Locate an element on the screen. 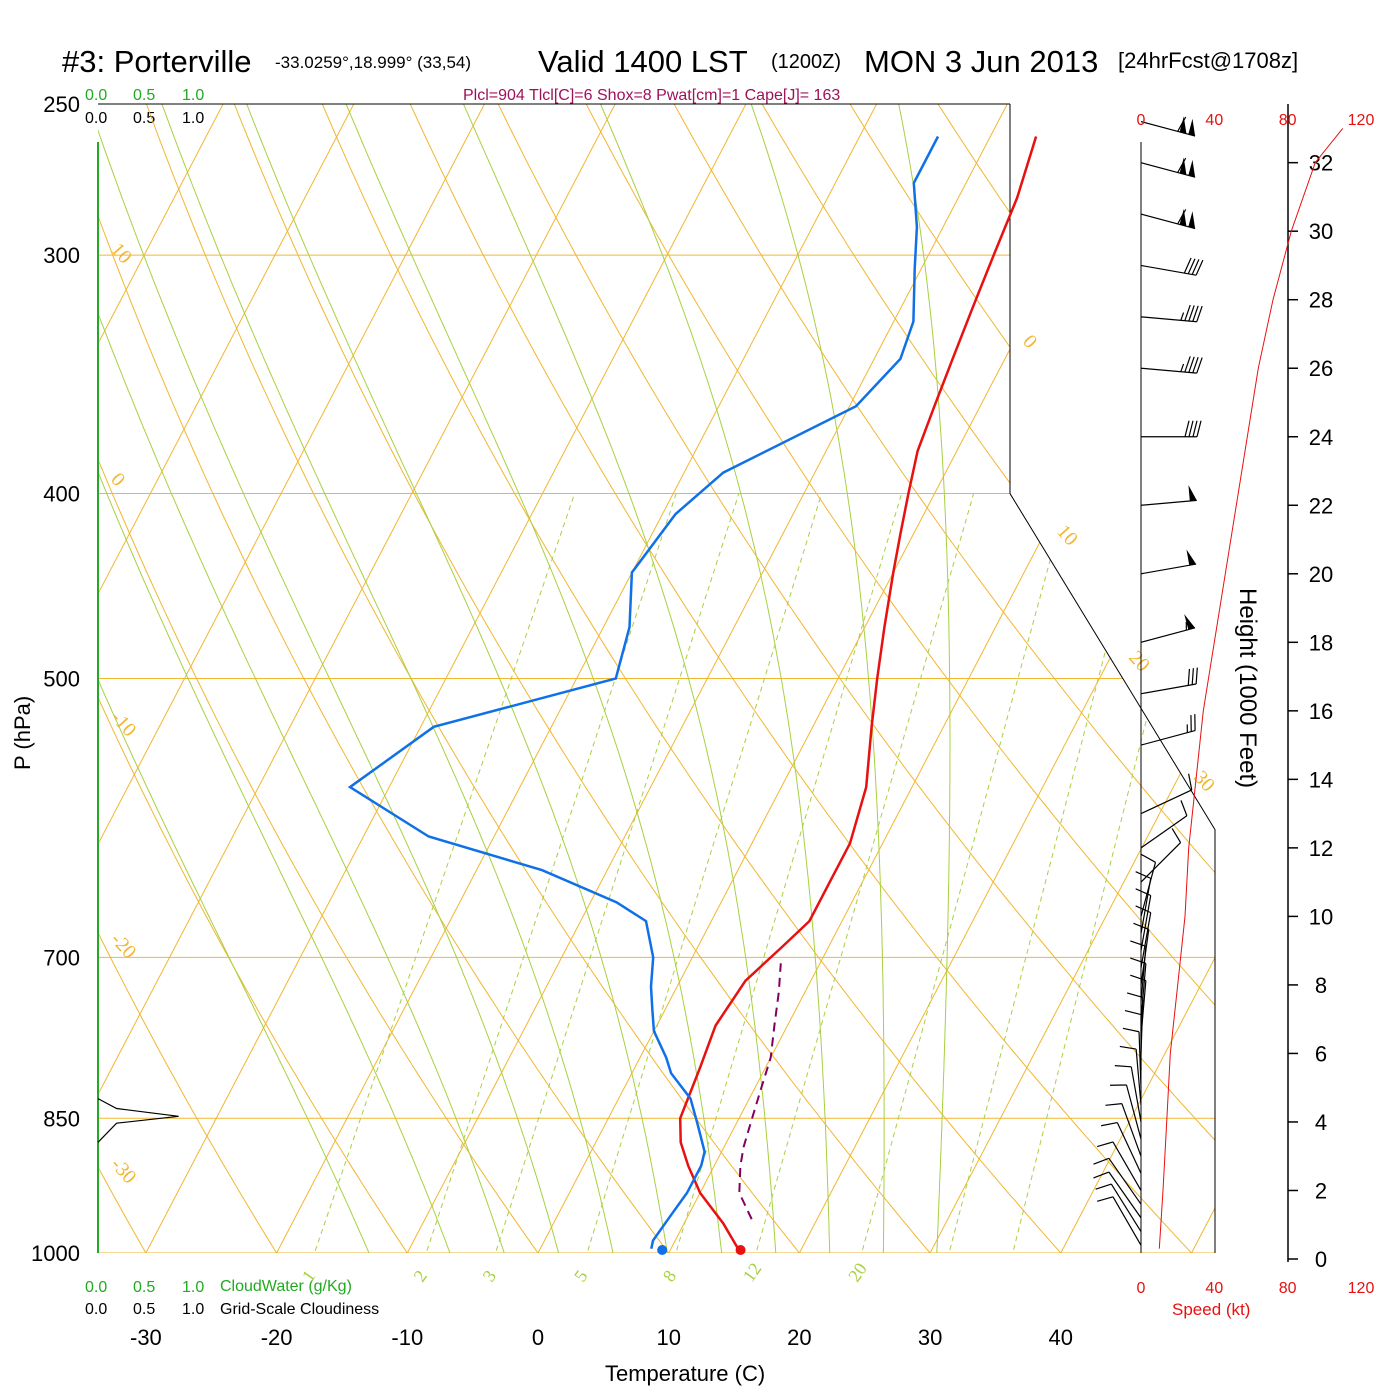 This screenshot has height=1400, width=1400. wind-barbs is located at coordinates (1148, 681).